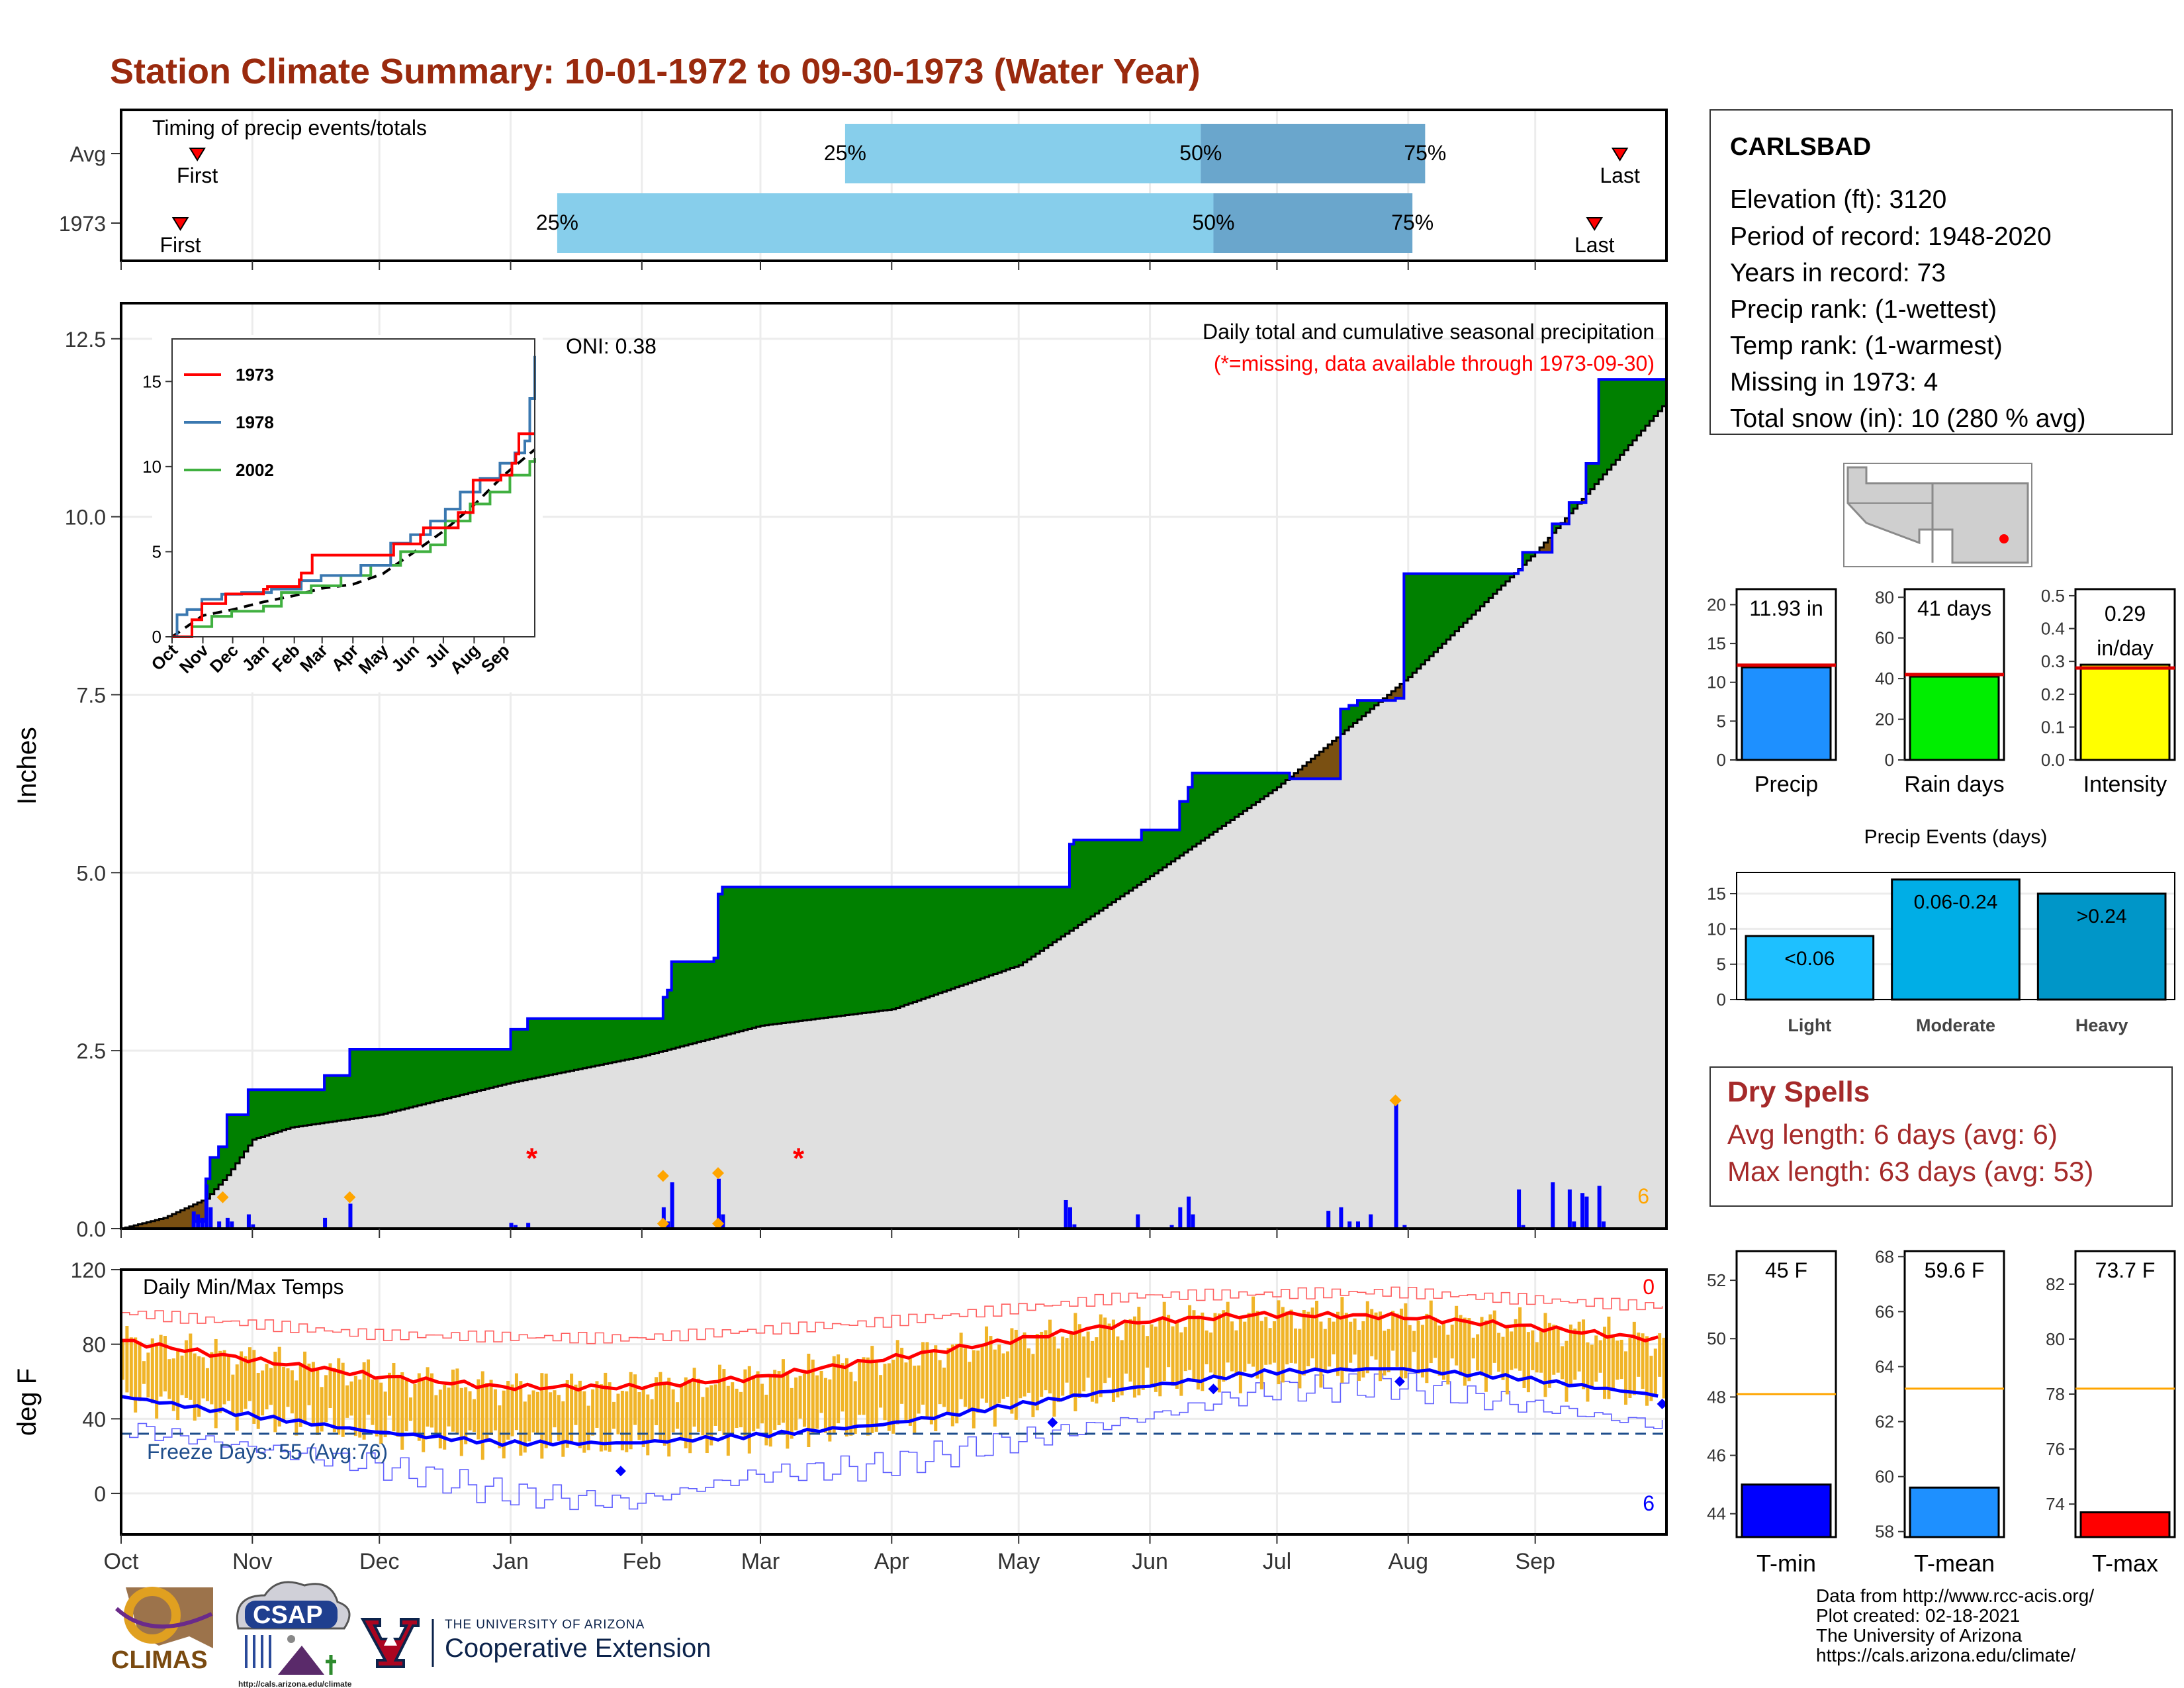  What do you see at coordinates (1786, 784) in the screenshot?
I see `summary-bar-label: Precip` at bounding box center [1786, 784].